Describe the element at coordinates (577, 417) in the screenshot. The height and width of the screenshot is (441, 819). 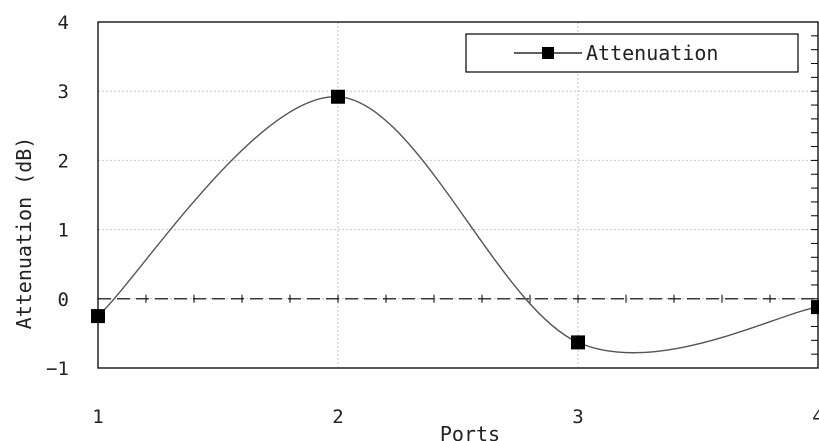
I see `x-tick-label: 3` at that location.